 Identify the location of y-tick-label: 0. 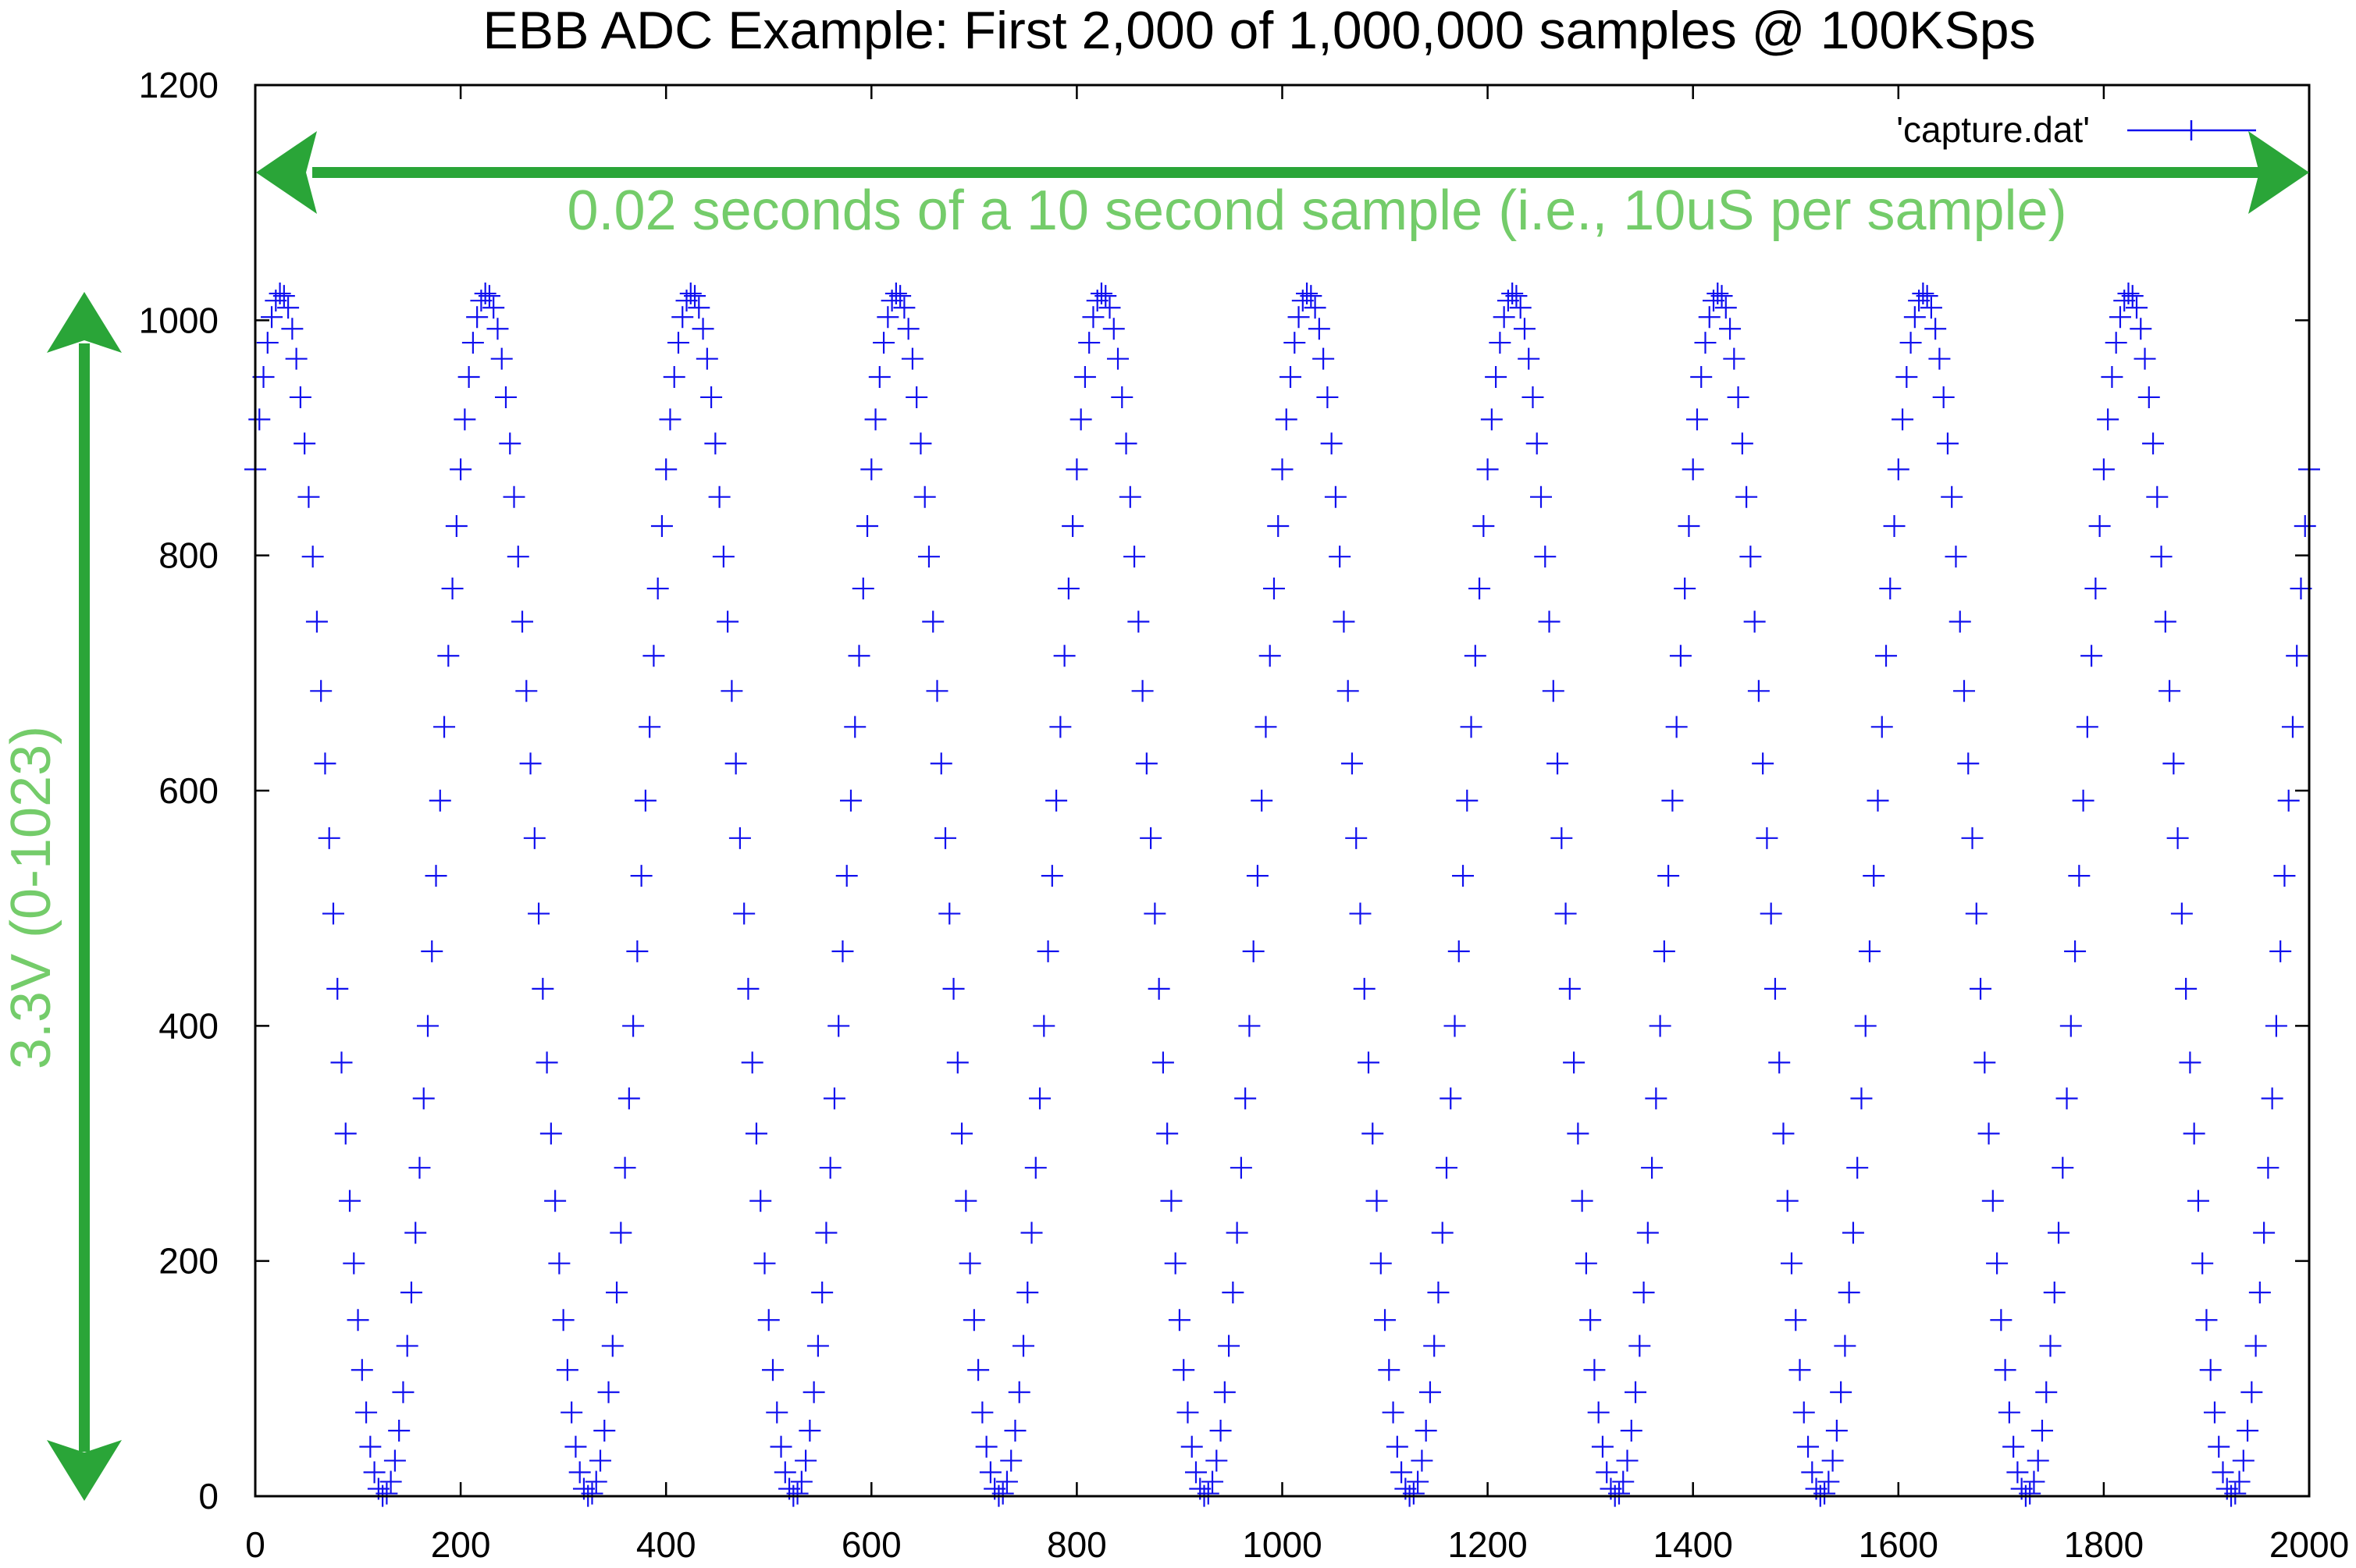
(208, 1496).